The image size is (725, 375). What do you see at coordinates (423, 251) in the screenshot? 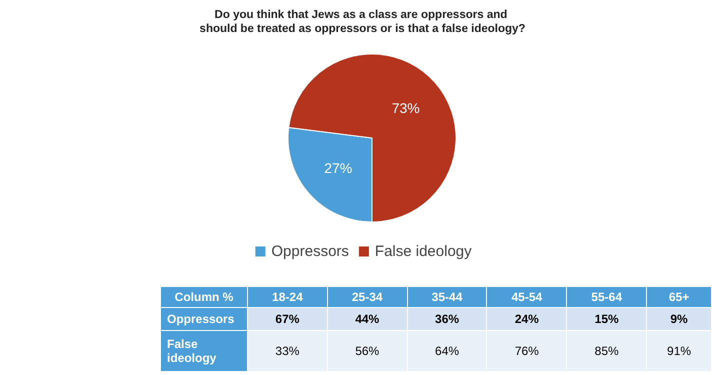
I see `legend-label: False ideology` at bounding box center [423, 251].